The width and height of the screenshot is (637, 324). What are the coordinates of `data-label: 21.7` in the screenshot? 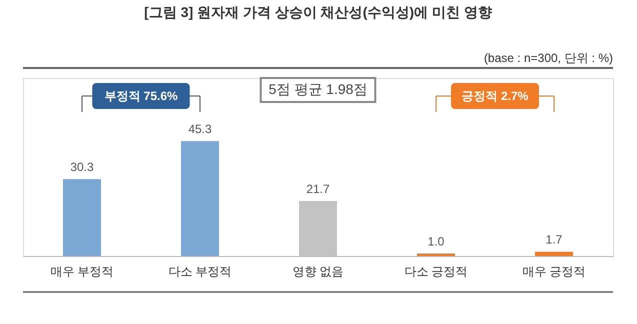 It's located at (318, 189).